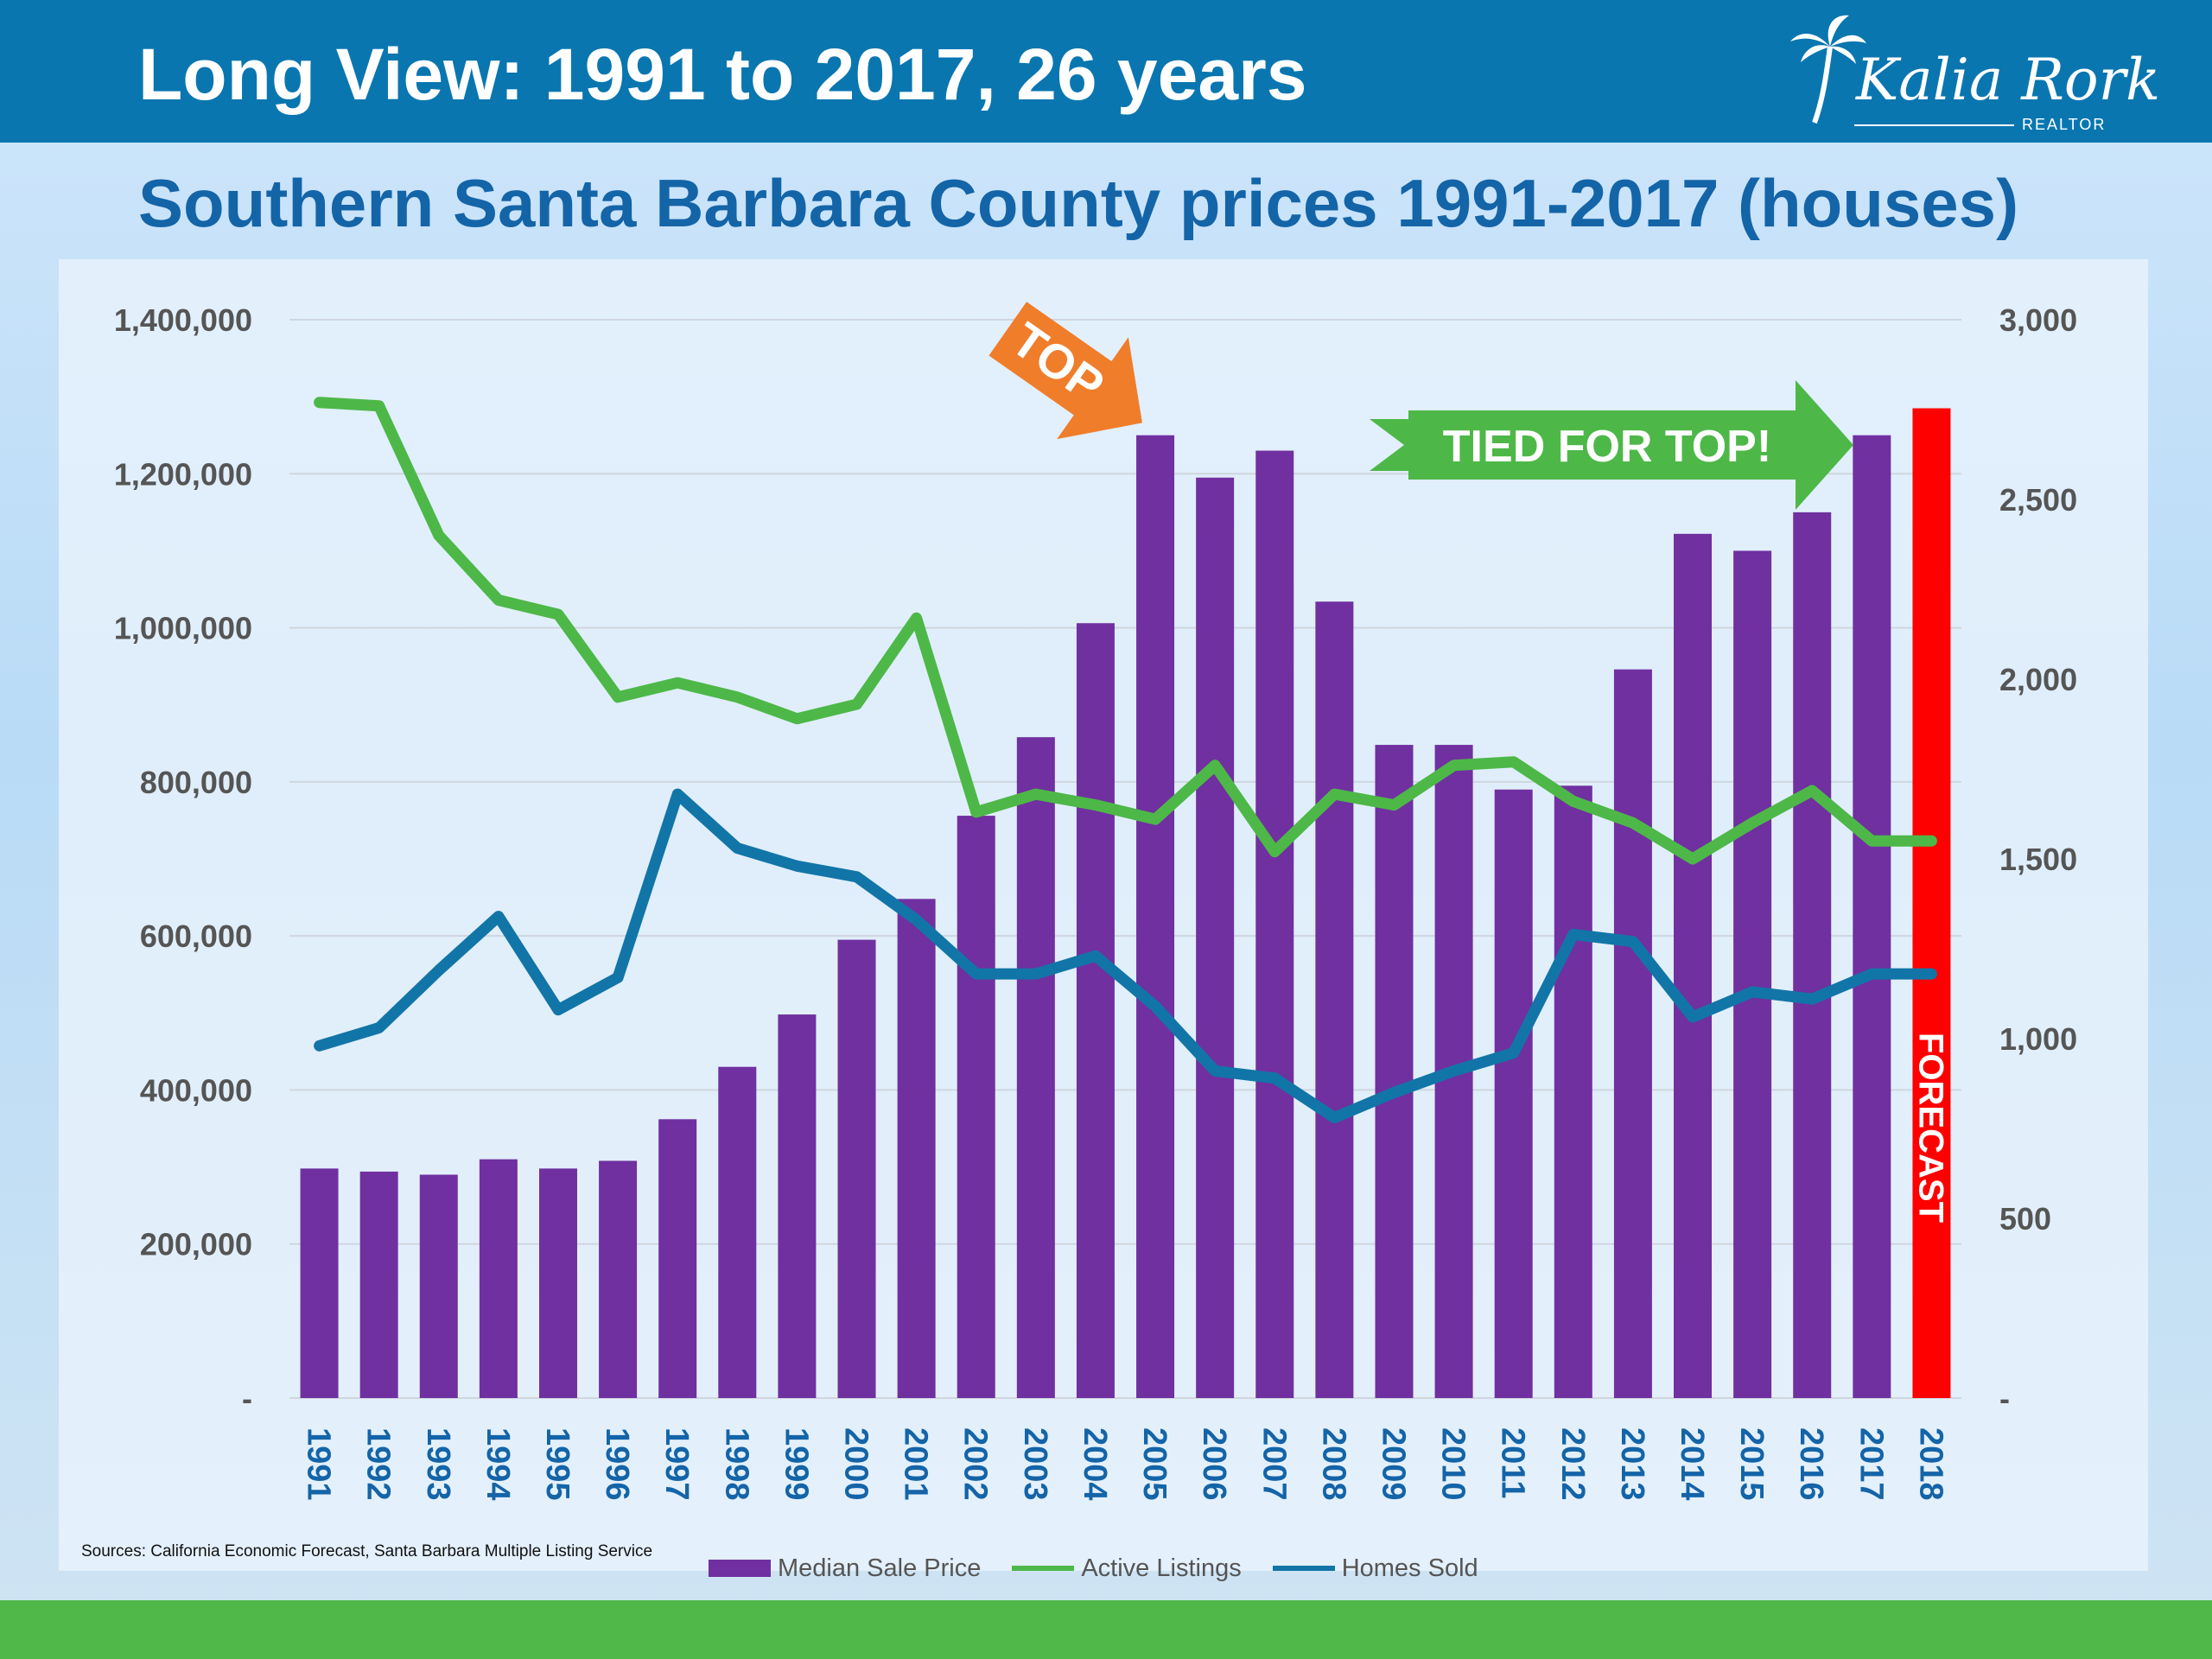 The height and width of the screenshot is (1659, 2212). Describe the element at coordinates (183, 474) in the screenshot. I see `left-tick-label: 1,200,000` at that location.